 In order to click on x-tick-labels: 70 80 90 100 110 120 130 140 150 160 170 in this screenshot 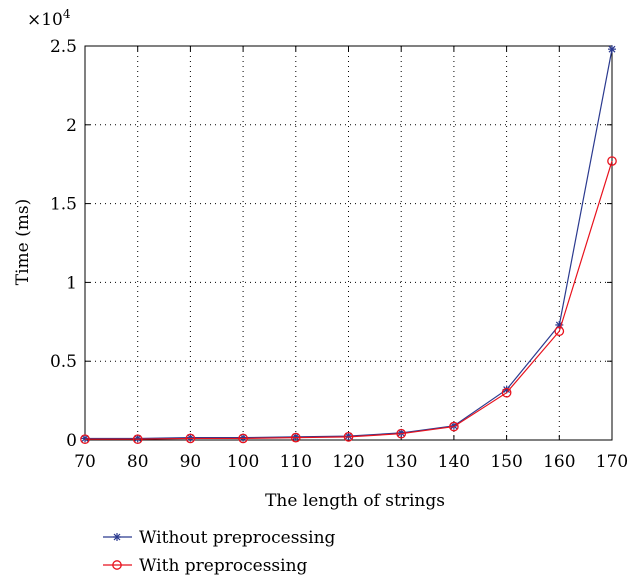, I will do `click(351, 462)`.